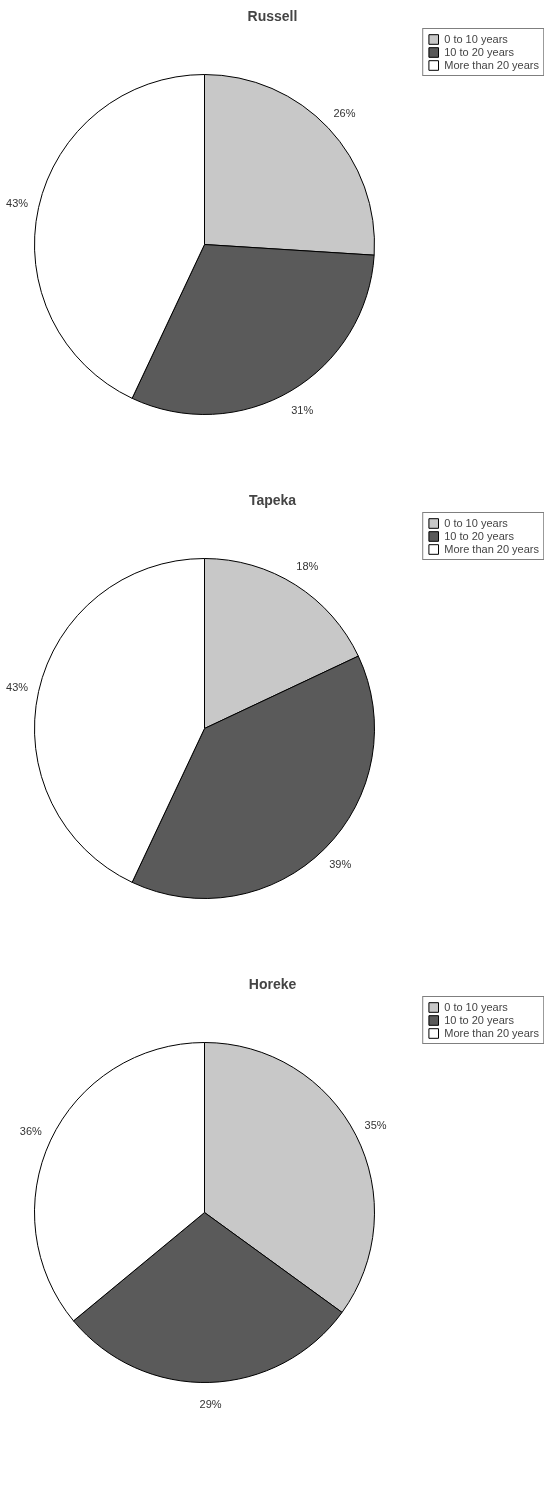  I want to click on data-label: 36%, so click(30, 1130).